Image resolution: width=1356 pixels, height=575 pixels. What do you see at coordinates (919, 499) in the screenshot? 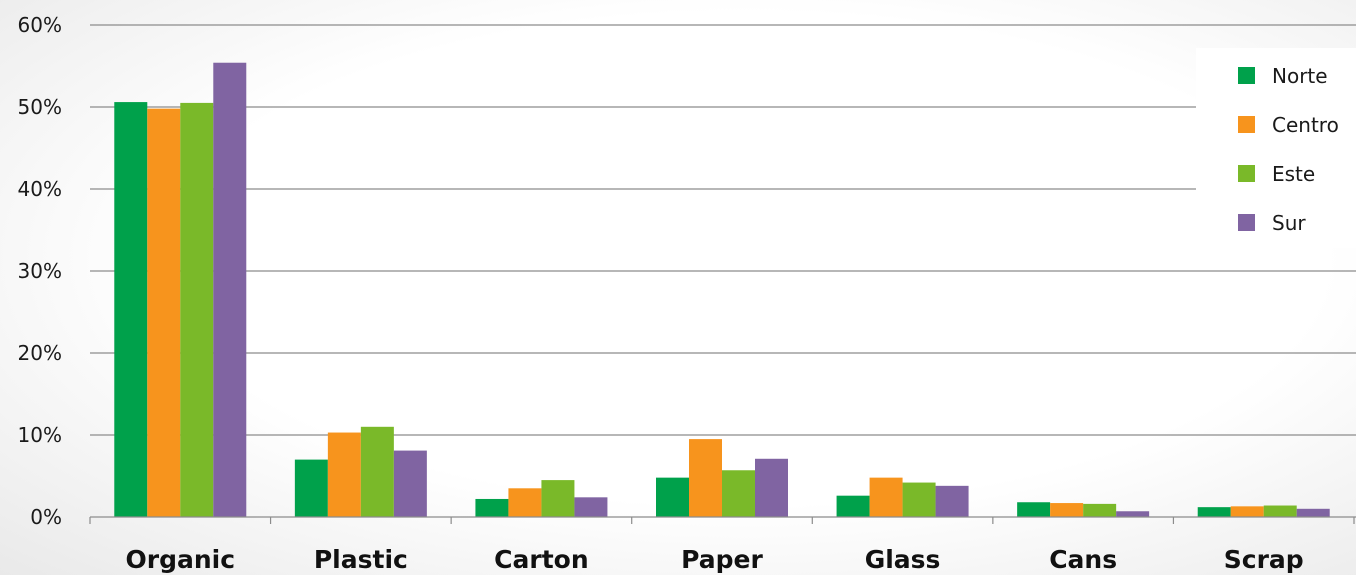
I see `bar-glass-este` at bounding box center [919, 499].